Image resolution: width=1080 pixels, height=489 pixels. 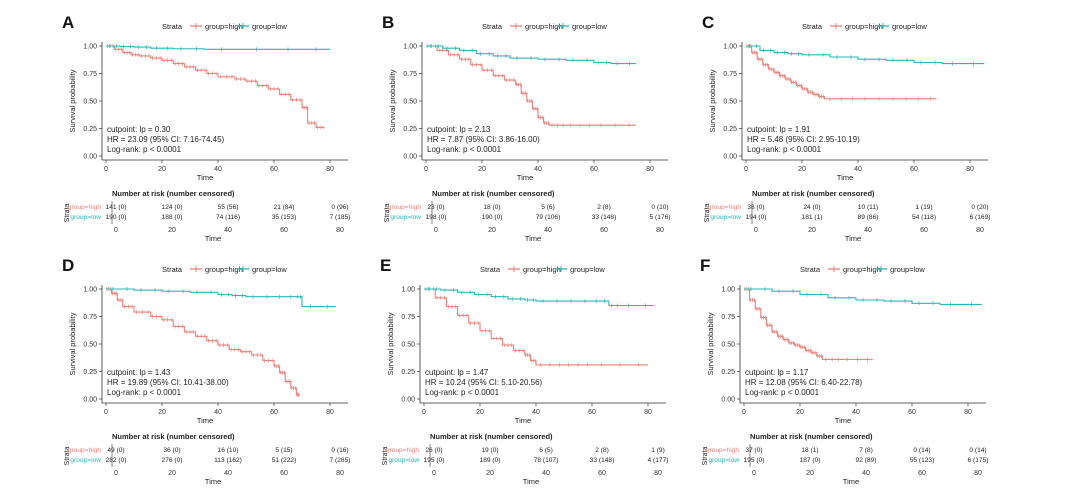 What do you see at coordinates (435, 207) in the screenshot?
I see `risk-cell-high: 23 (0)` at bounding box center [435, 207].